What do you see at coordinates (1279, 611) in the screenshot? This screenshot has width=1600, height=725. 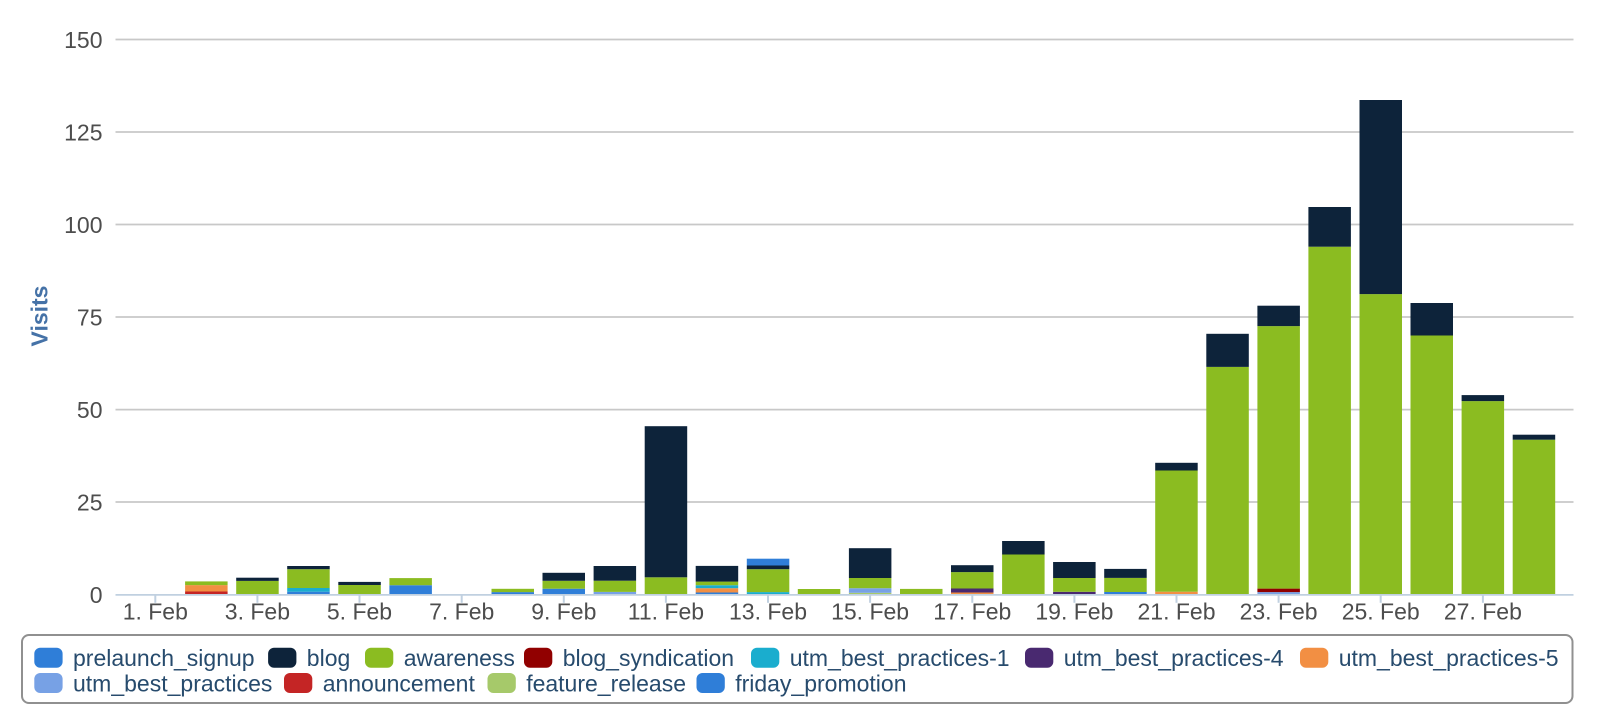 I see `svg-text: 23. Feb` at bounding box center [1279, 611].